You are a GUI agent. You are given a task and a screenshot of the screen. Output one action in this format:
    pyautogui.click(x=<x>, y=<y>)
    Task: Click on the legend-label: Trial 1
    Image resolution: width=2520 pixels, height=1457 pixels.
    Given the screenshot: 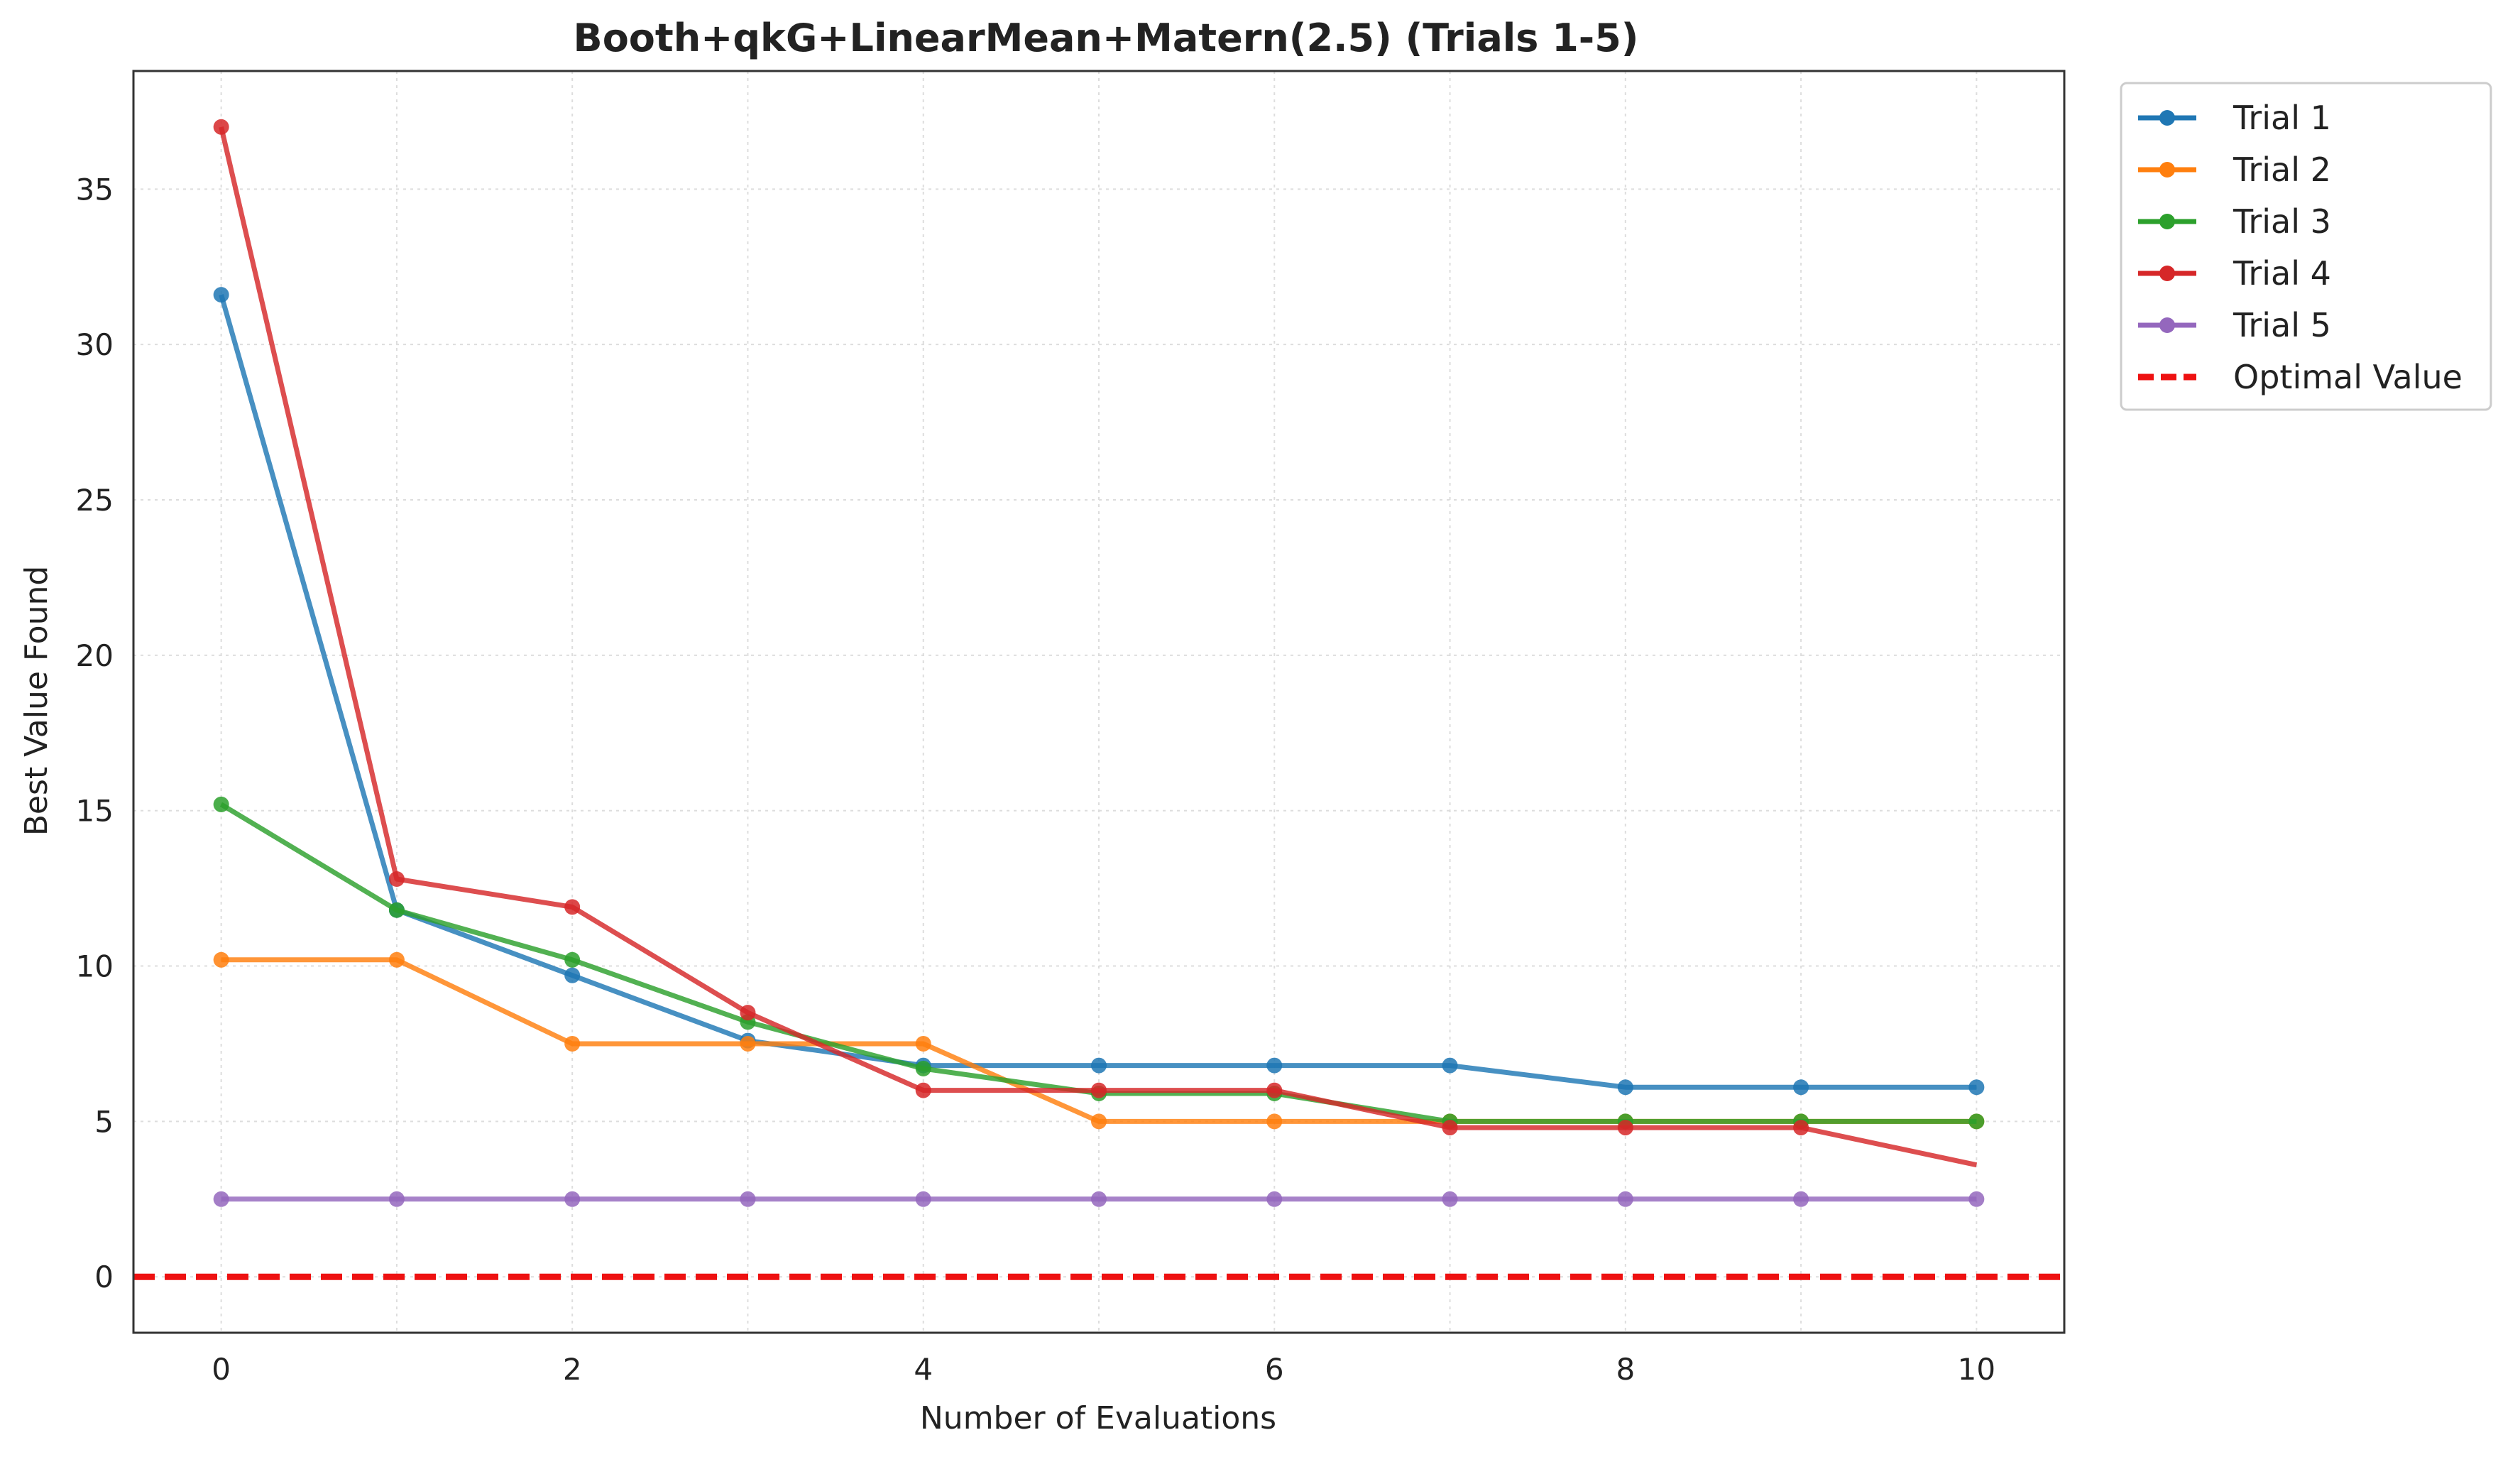 What is the action you would take?
    pyautogui.click(x=2282, y=118)
    